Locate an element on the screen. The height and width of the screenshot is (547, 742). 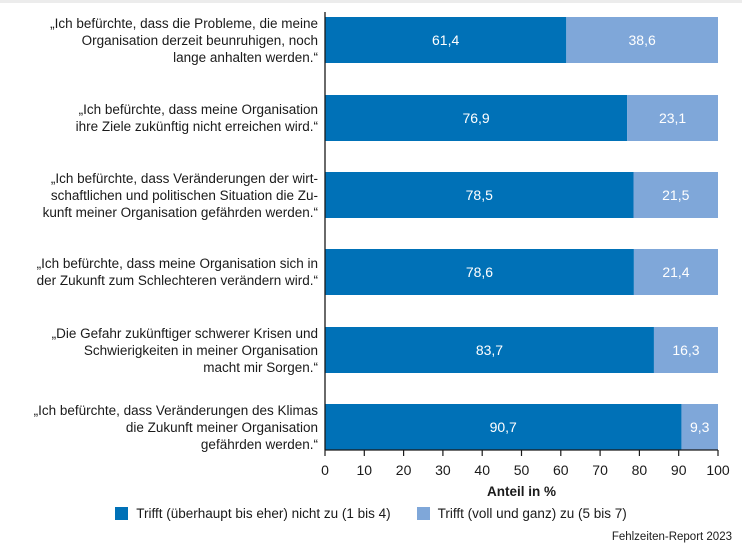
legend-swatch-dark is located at coordinates (122, 513).